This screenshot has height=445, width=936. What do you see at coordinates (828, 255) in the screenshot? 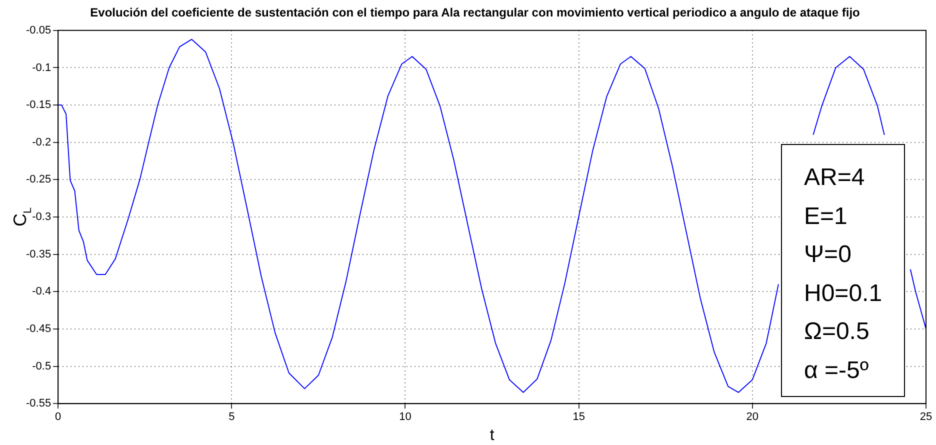
I see `annotation: Ψ=0` at bounding box center [828, 255].